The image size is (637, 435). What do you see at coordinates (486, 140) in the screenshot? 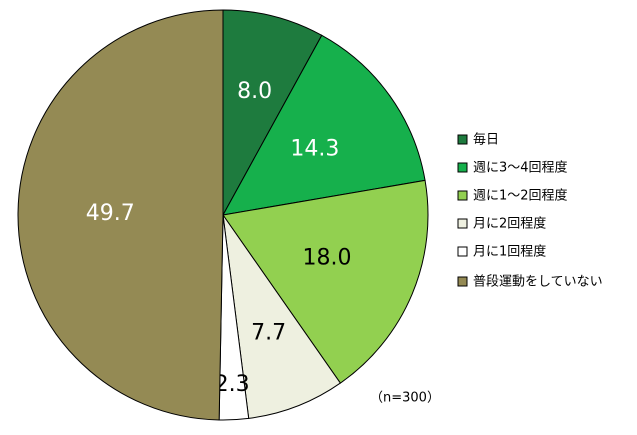
I see `legend-label: 毎日` at bounding box center [486, 140].